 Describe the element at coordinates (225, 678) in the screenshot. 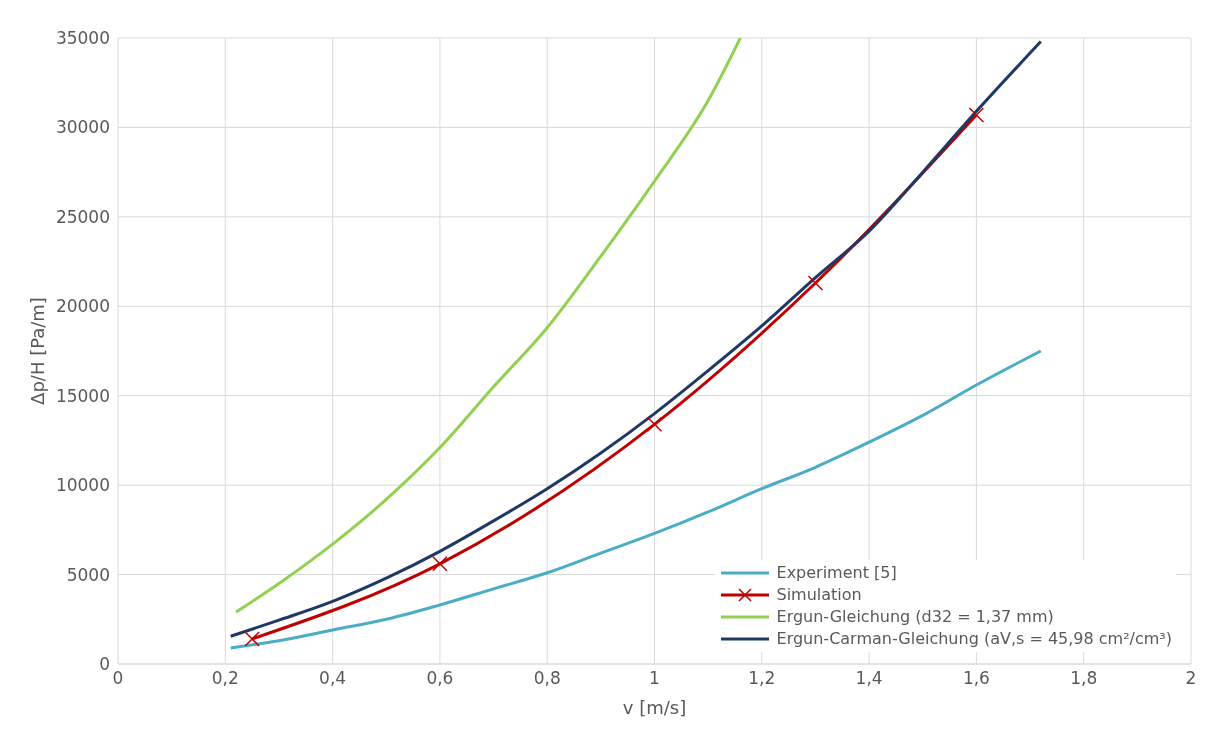

I see `x-tick-label: 0,2` at that location.